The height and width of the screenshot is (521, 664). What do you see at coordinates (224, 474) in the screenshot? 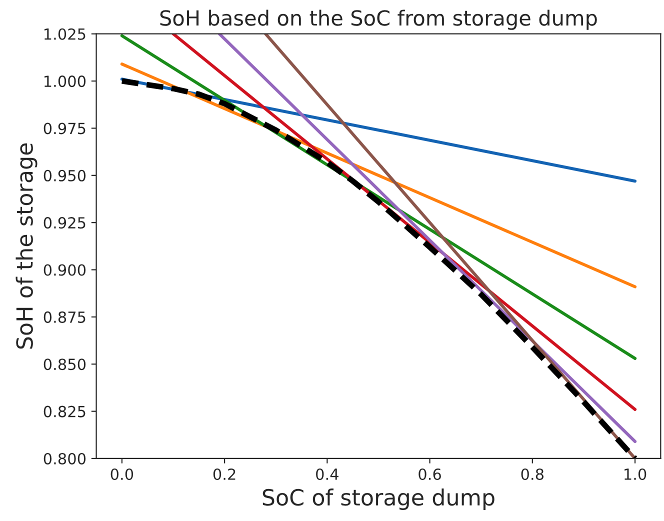
I see `x-tick-label: 0.2` at bounding box center [224, 474].